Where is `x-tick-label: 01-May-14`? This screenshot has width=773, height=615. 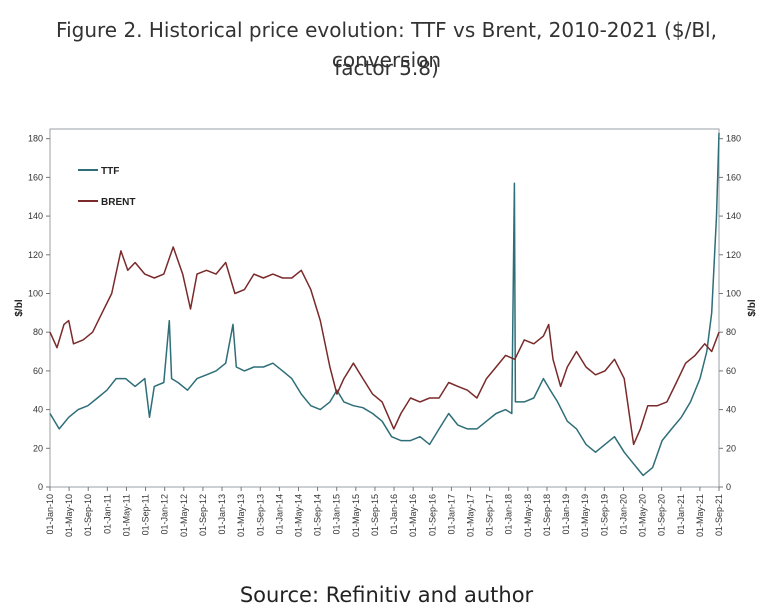
x-tick-label: 01-May-14 is located at coordinates (298, 515).